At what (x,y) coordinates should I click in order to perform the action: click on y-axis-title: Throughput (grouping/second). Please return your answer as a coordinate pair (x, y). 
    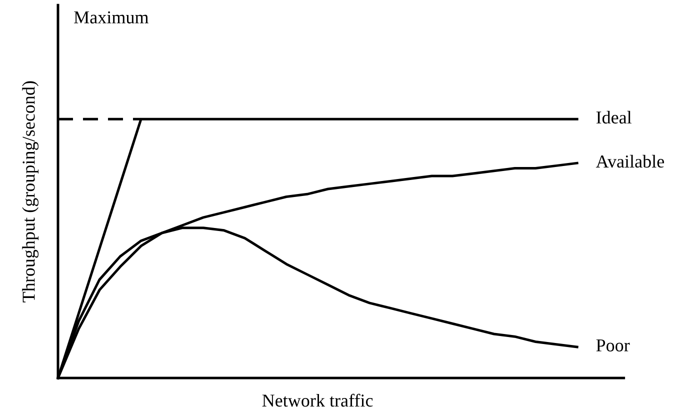
    Looking at the image, I should click on (30, 191).